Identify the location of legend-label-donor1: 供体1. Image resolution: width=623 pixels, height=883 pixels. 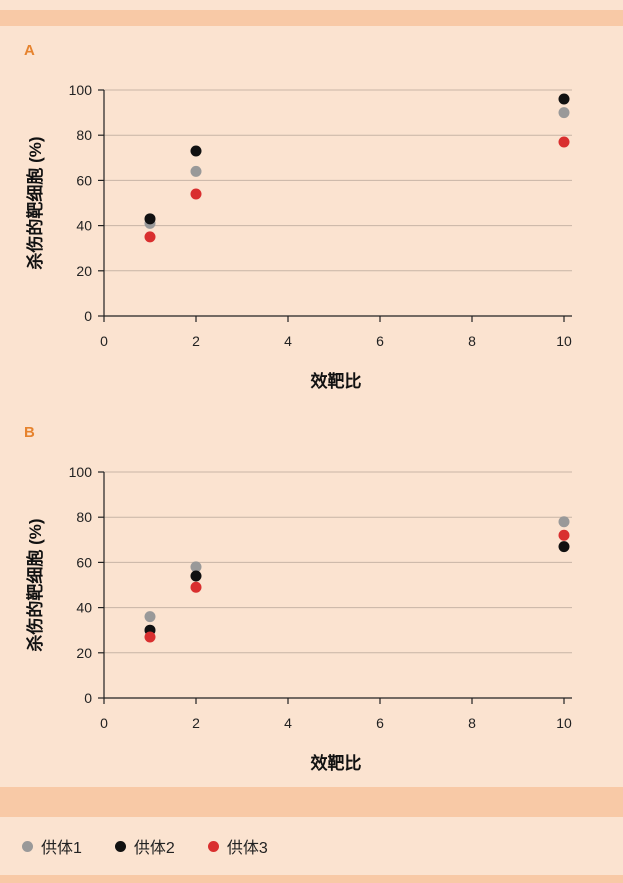
(61, 848).